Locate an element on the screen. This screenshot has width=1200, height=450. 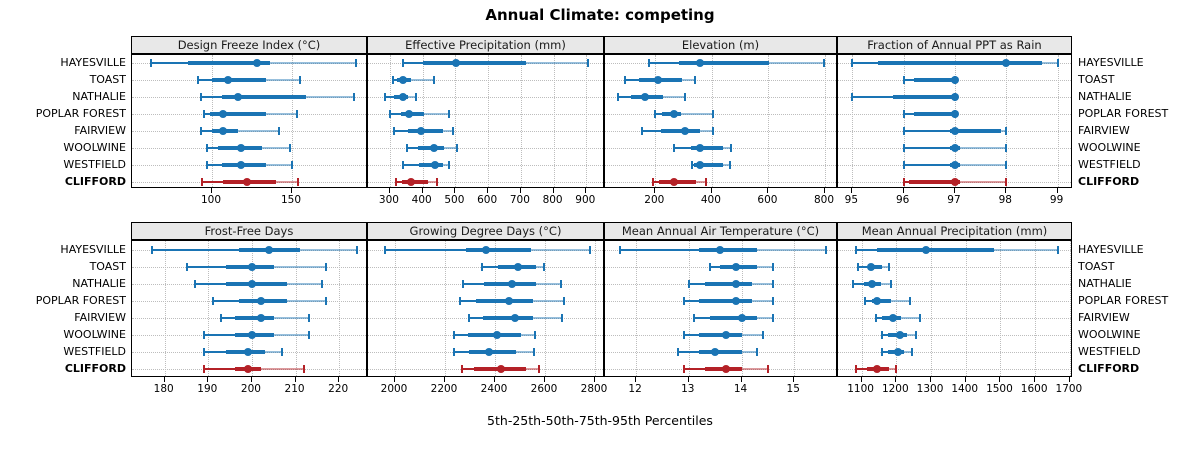
row-label-left-westfield: WESTFIELD is located at coordinates (94, 164).